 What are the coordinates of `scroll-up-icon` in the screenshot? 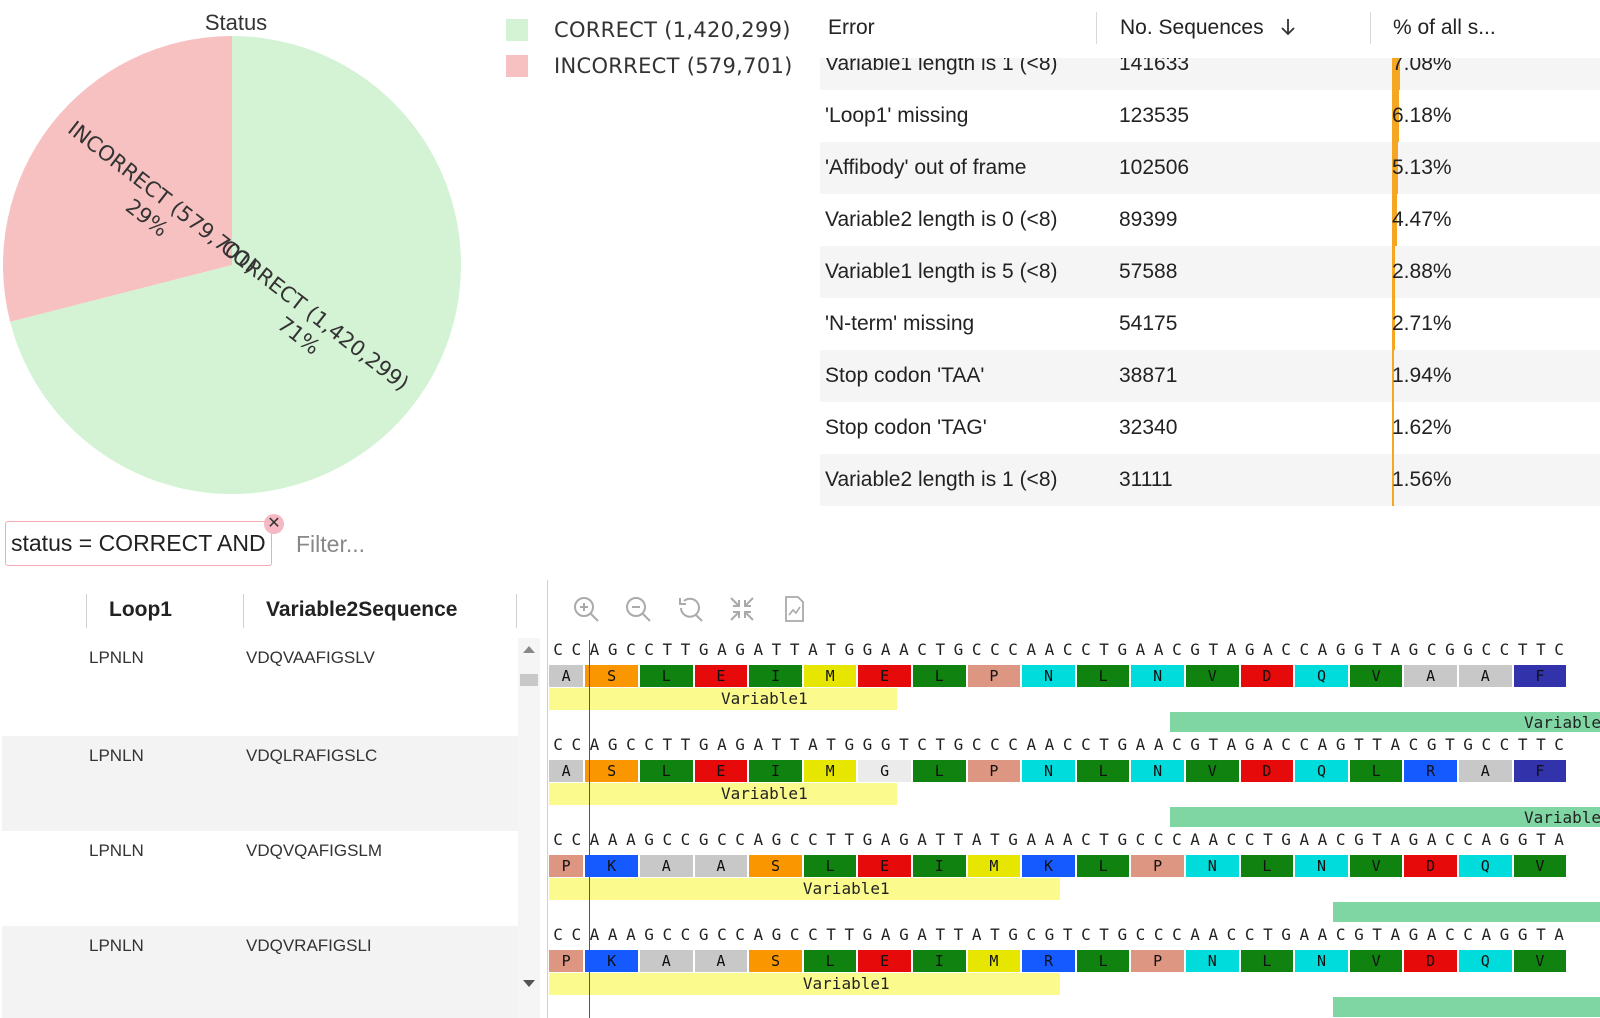 It's located at (529, 649).